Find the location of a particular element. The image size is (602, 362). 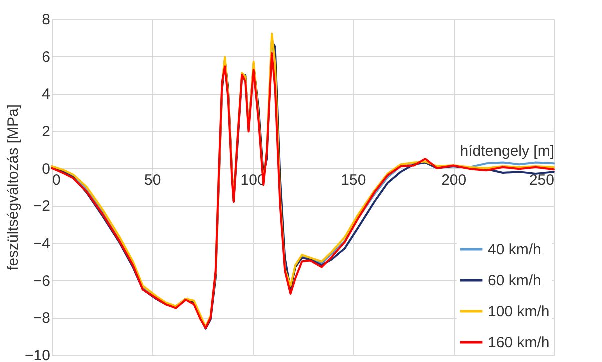

y-tick-label: 6 is located at coordinates (46, 57).